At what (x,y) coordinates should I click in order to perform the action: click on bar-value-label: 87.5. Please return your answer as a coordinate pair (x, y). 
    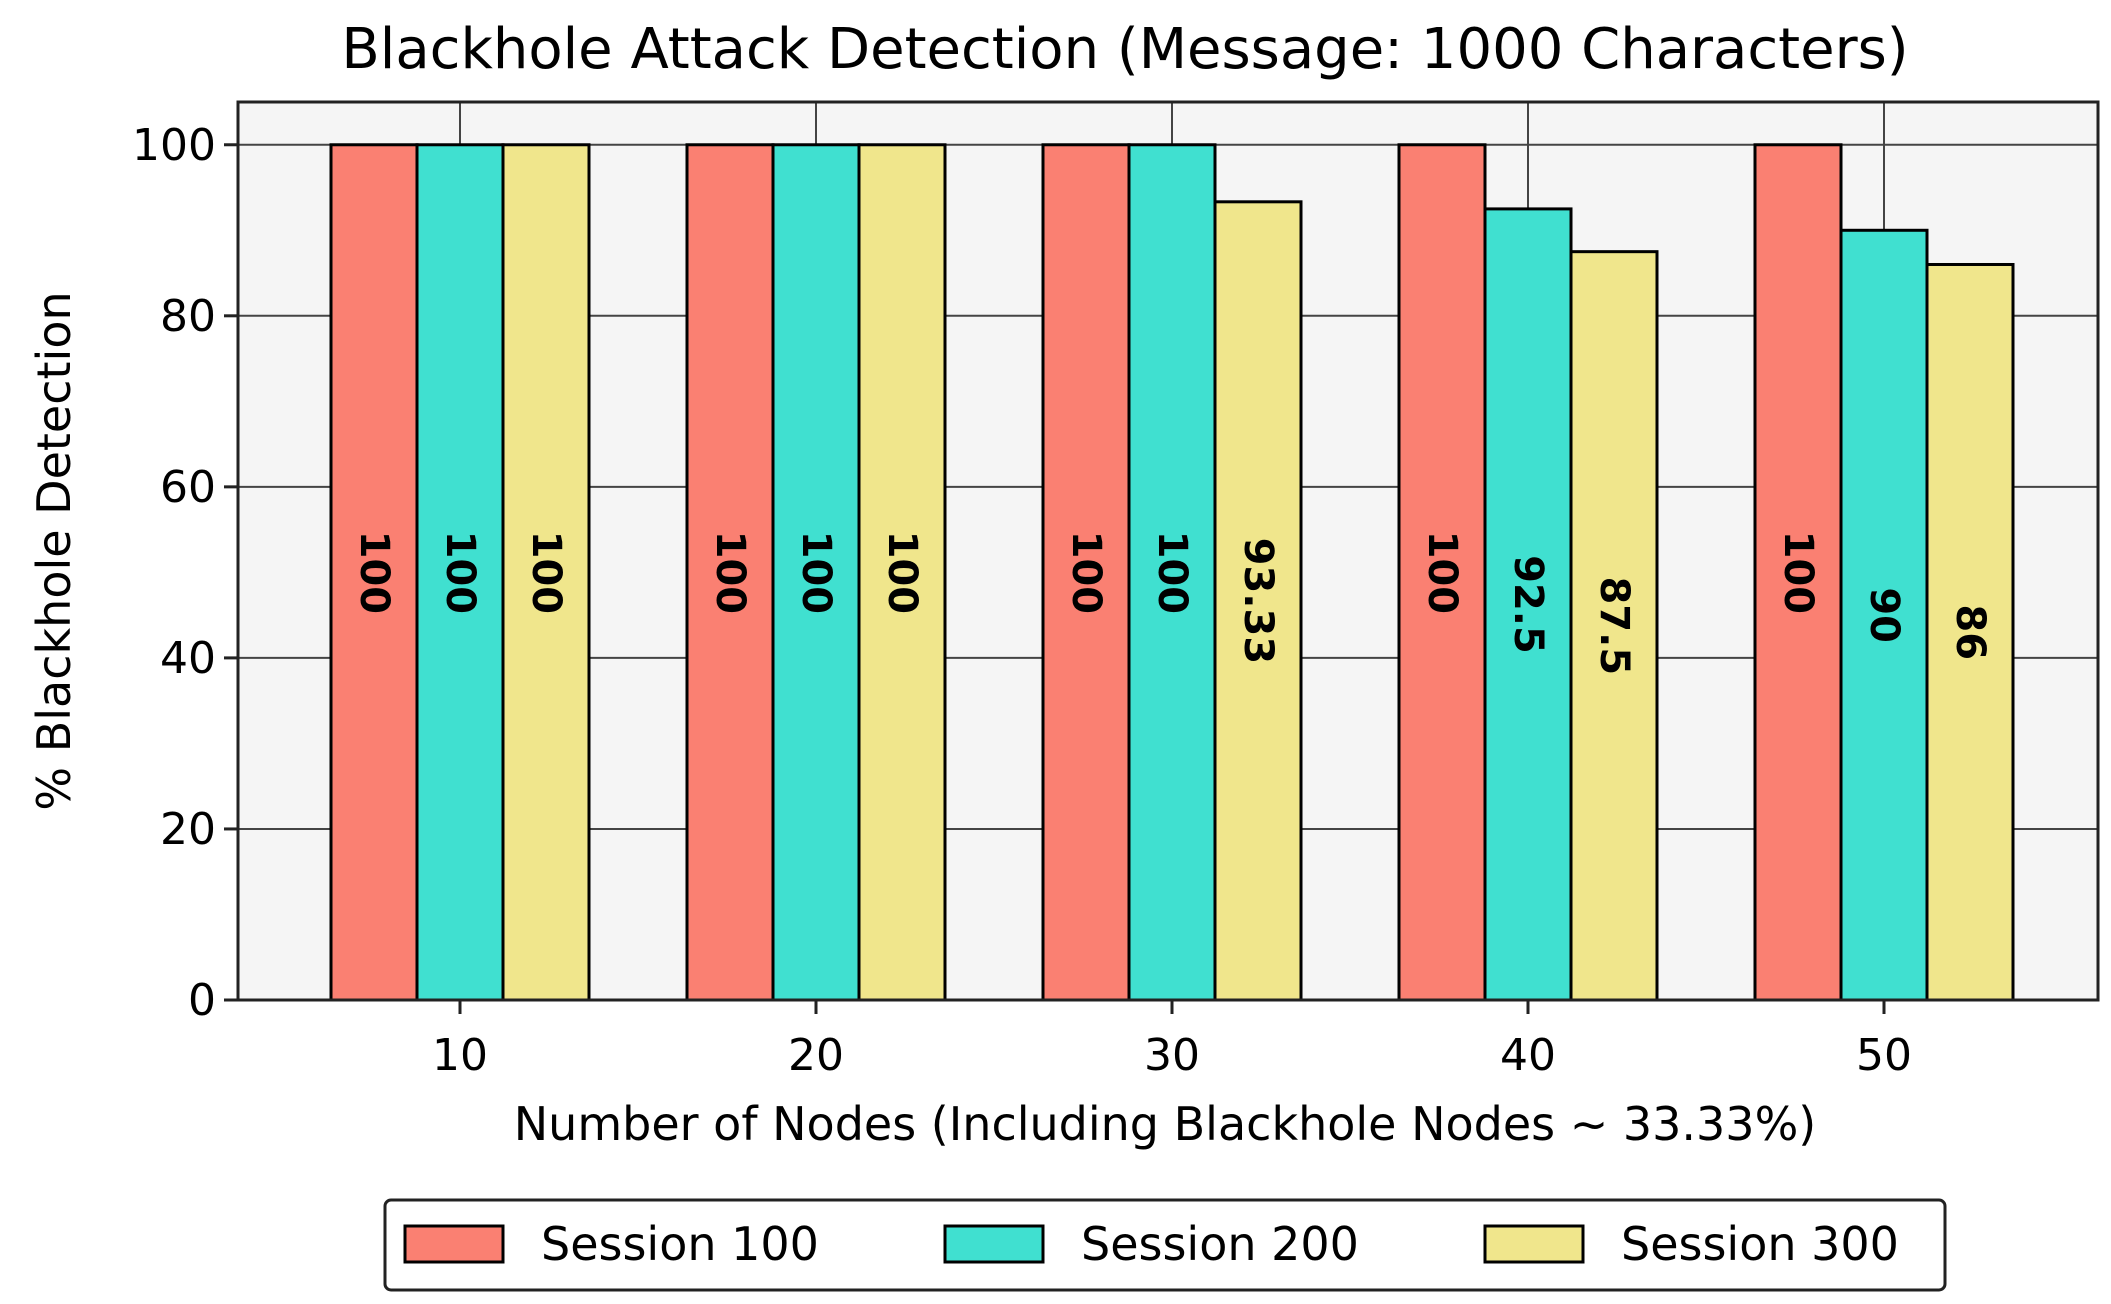
    Looking at the image, I should click on (1614, 625).